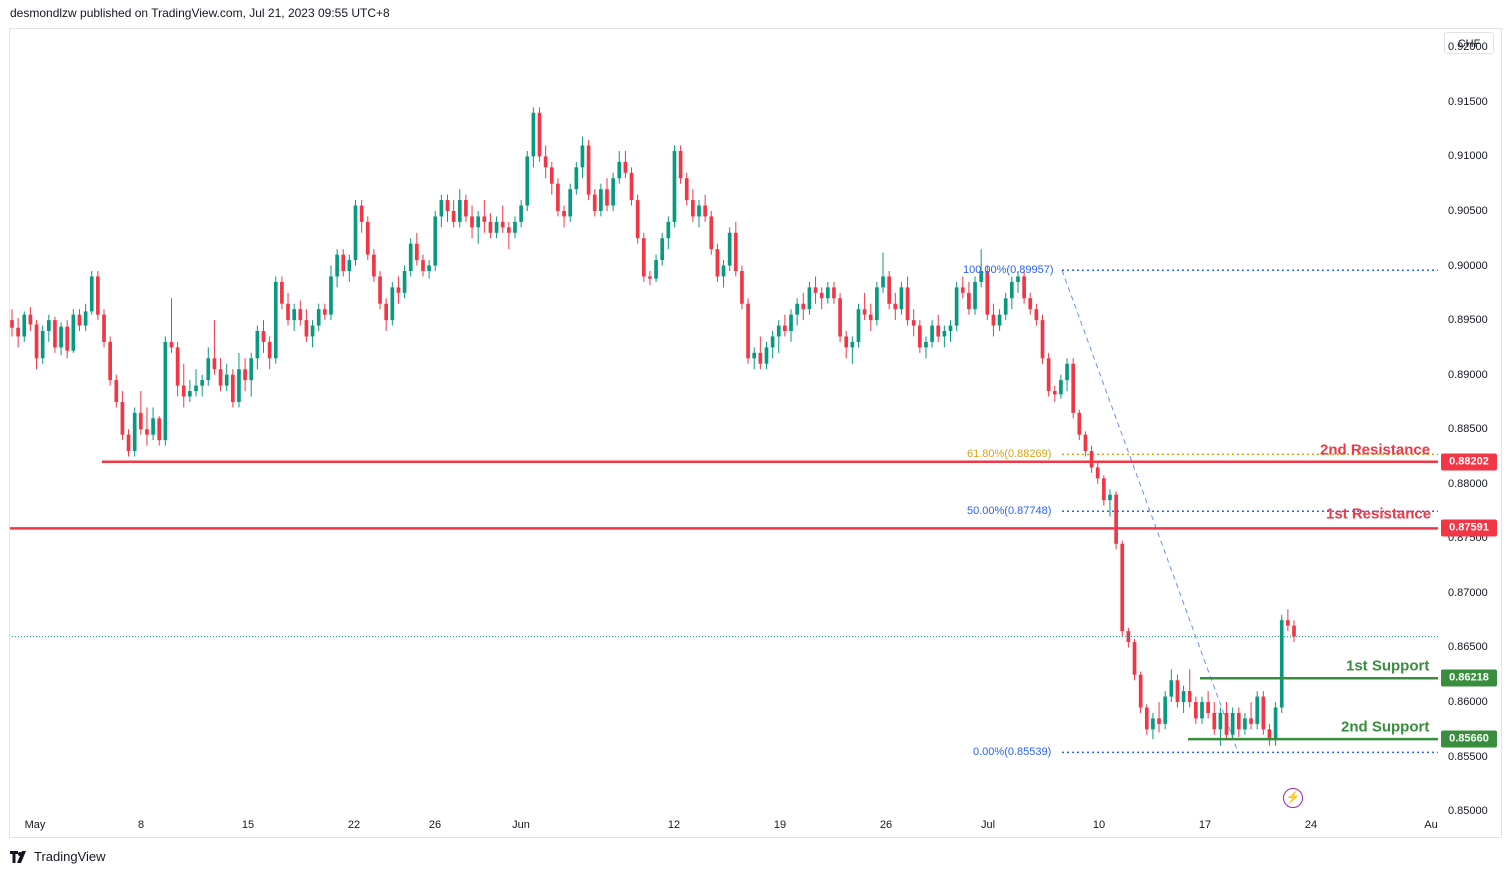 This screenshot has height=875, width=1510. Describe the element at coordinates (1311, 825) in the screenshot. I see `date-tick-label: 24` at that location.